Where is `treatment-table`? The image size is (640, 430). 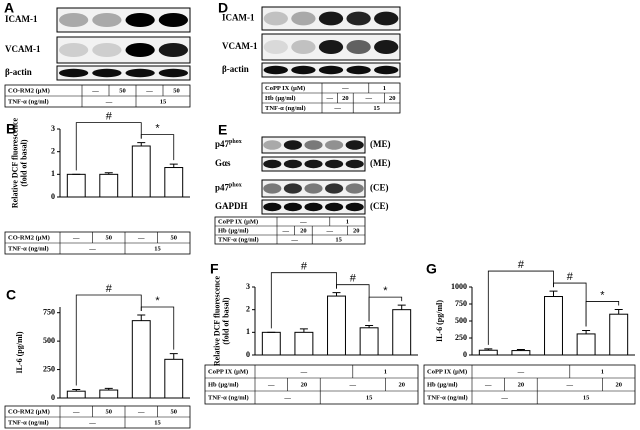 treatment-table is located at coordinates (311, 384).